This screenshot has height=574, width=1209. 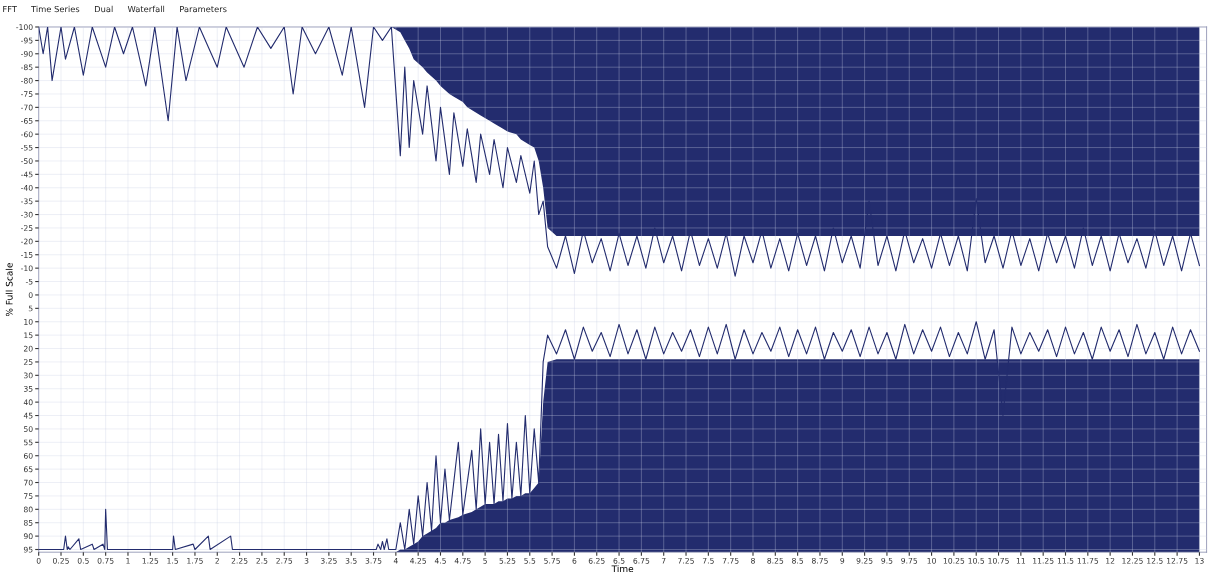 I want to click on text: FFT, so click(x=10, y=9).